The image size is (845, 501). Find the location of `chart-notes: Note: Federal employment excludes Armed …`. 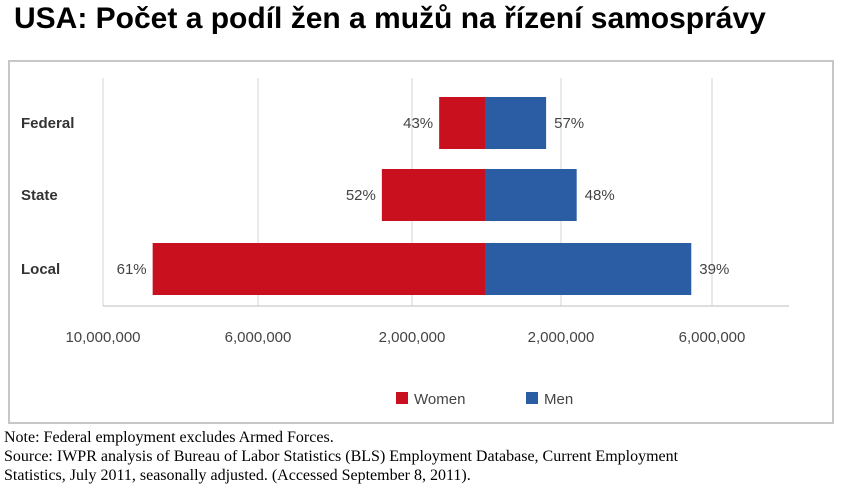

chart-notes: Note: Federal employment excludes Armed … is located at coordinates (423, 456).